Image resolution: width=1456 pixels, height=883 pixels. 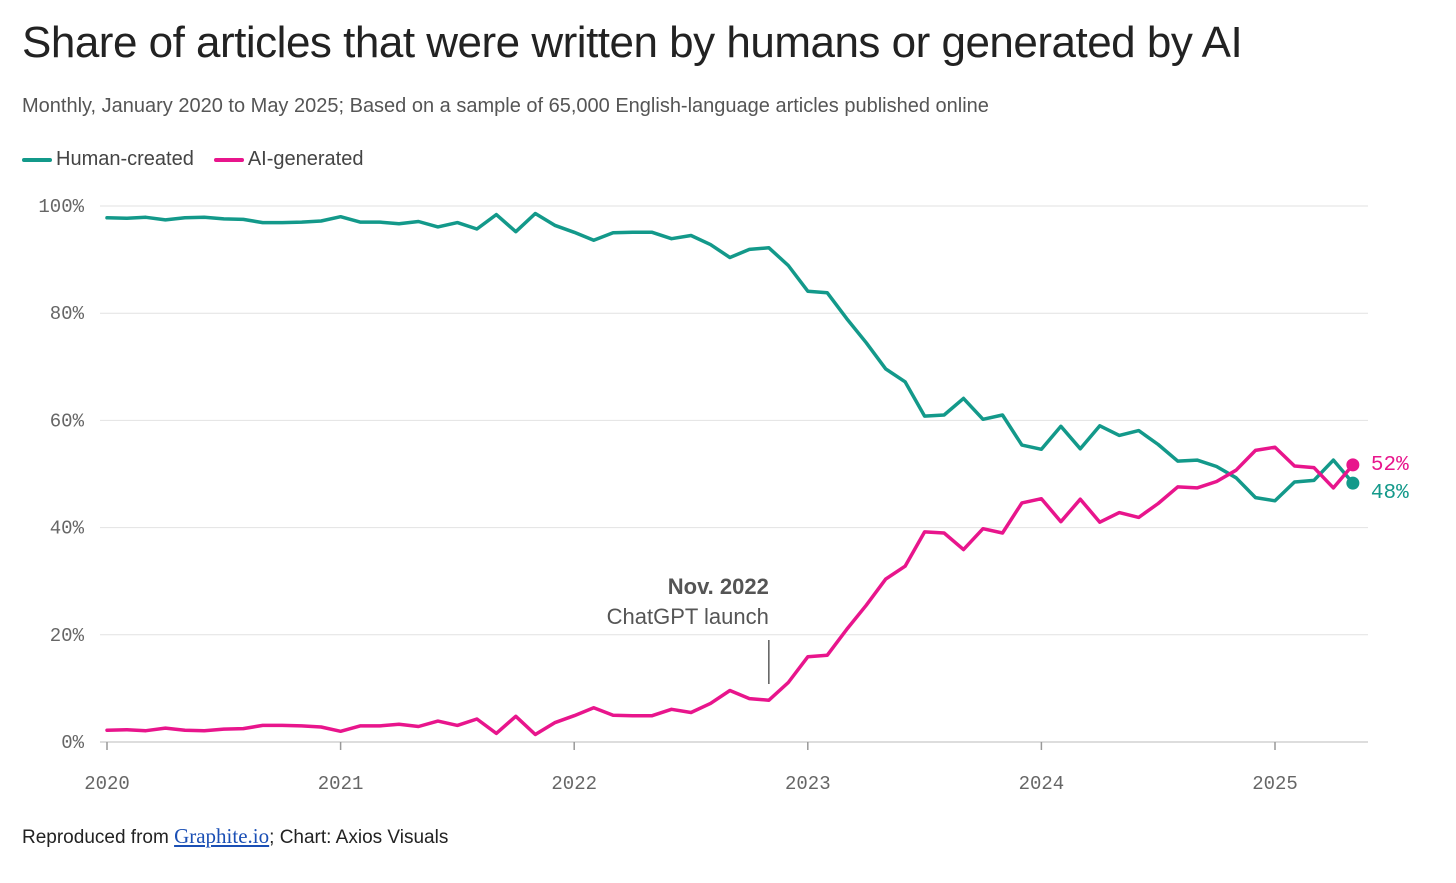 I want to click on legend-item-ai: AI-generated, so click(x=288, y=159).